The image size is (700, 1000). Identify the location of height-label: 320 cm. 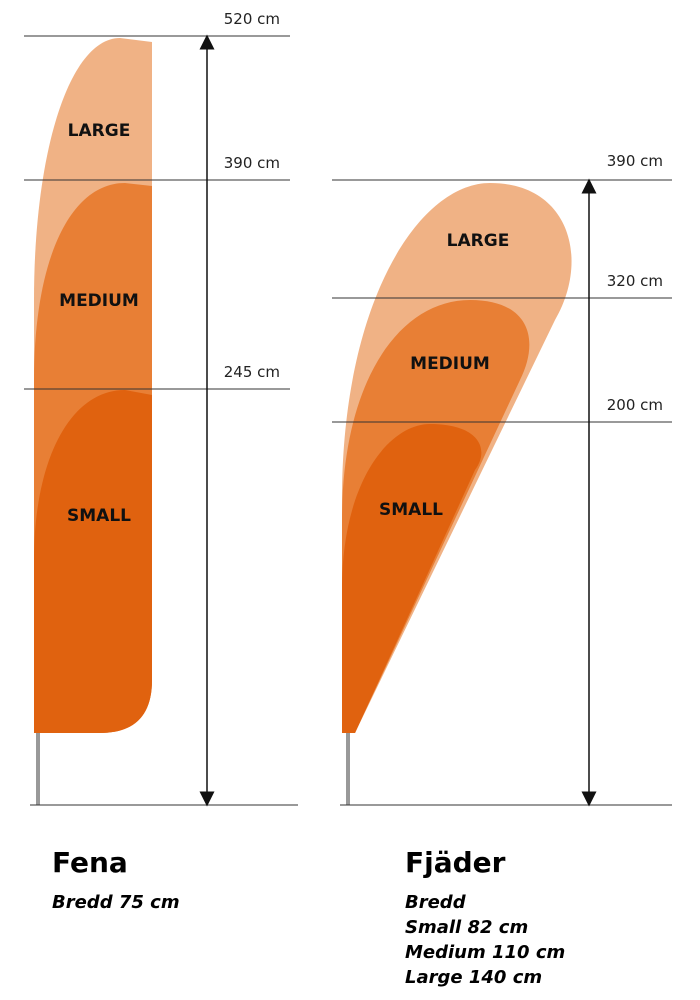
(635, 281).